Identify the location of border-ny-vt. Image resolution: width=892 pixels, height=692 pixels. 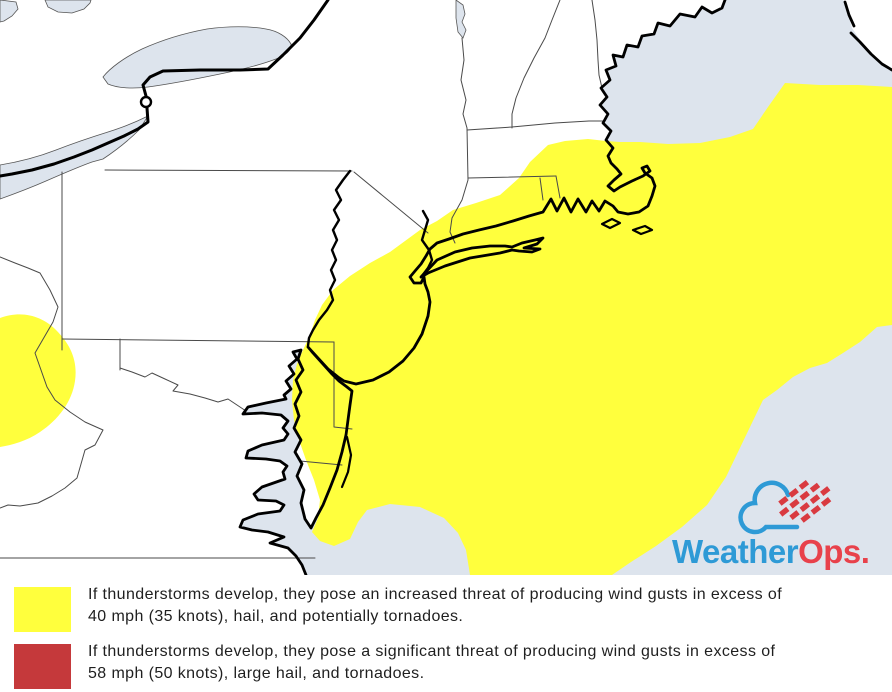
(459, 140).